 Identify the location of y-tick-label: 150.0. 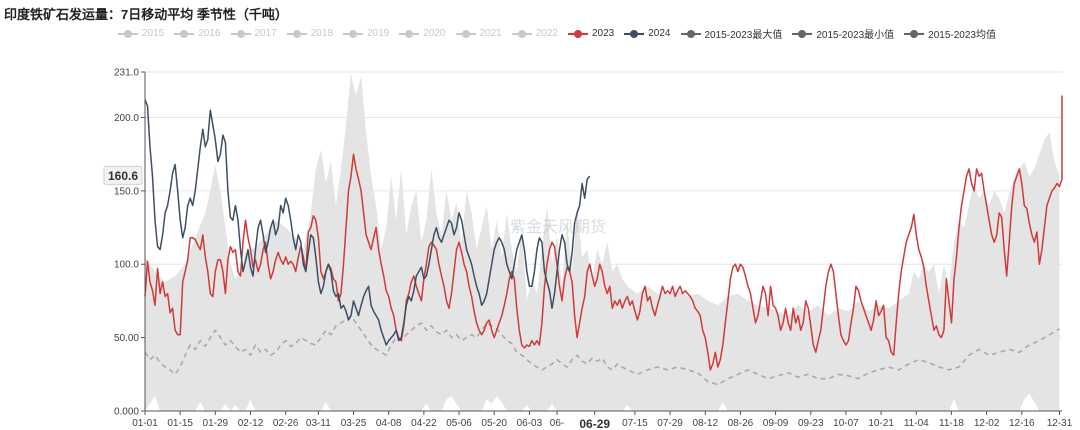
(126, 191).